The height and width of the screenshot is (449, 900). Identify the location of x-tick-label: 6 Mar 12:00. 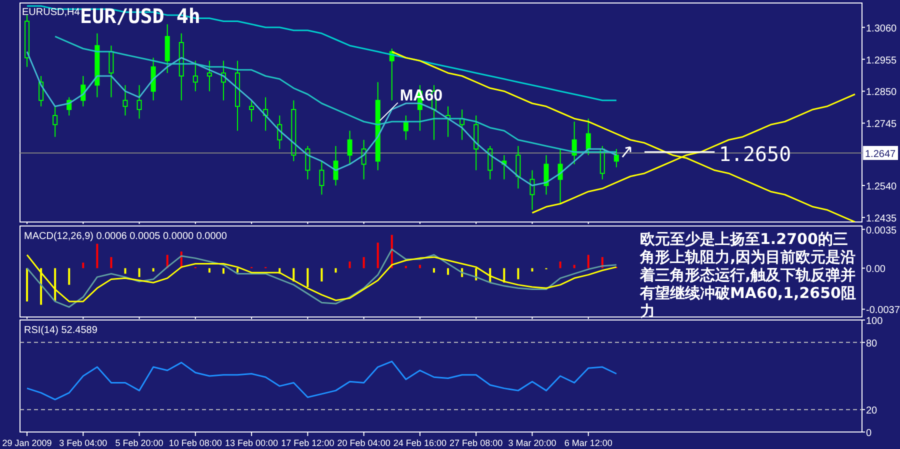
(588, 443).